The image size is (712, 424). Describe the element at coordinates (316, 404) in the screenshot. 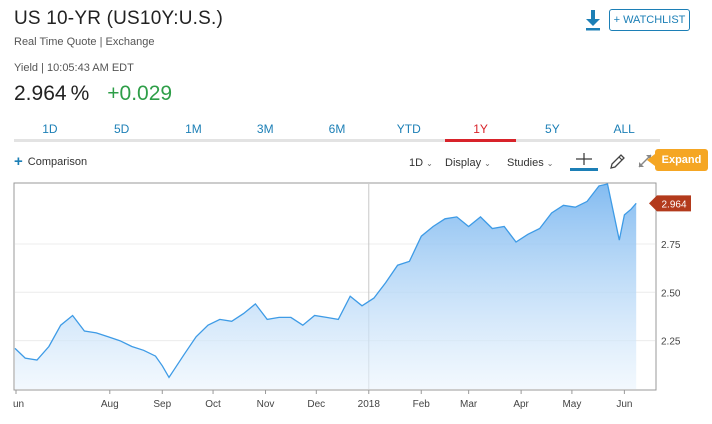

I see `x-tick-label: Dec` at that location.